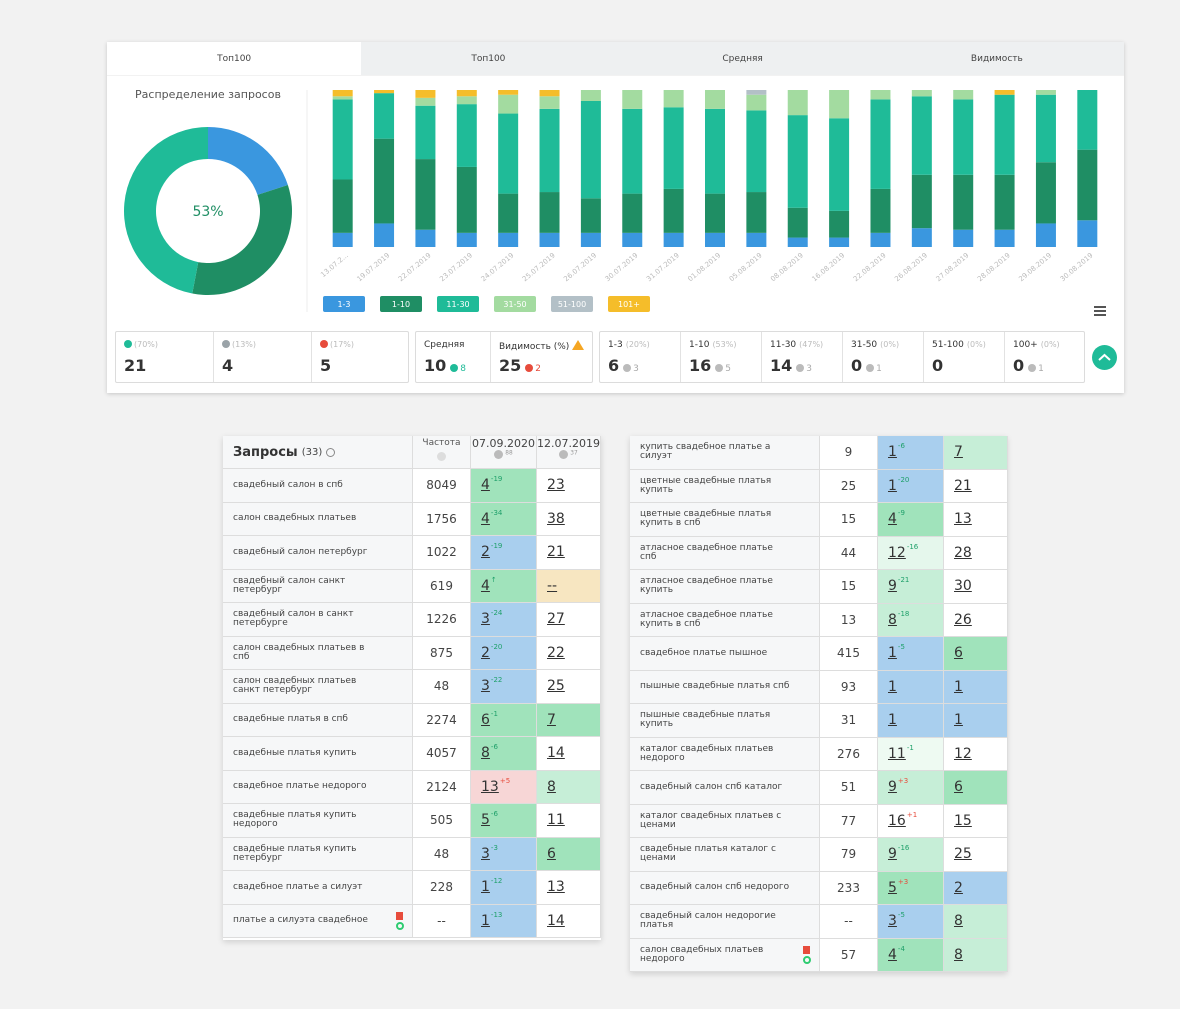 The height and width of the screenshot is (1009, 1180). I want to click on position-value: 23, so click(556, 485).